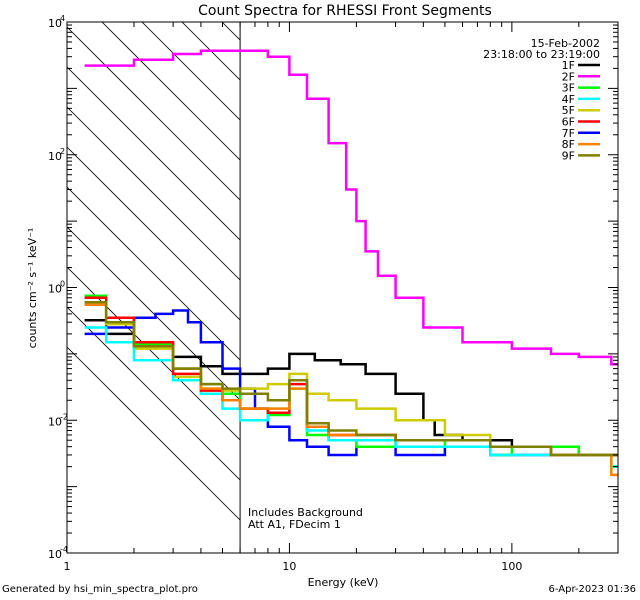 The image size is (640, 600). What do you see at coordinates (541, 54) in the screenshot?
I see `time-range-label: 23:18:00 to 23:19:00` at bounding box center [541, 54].